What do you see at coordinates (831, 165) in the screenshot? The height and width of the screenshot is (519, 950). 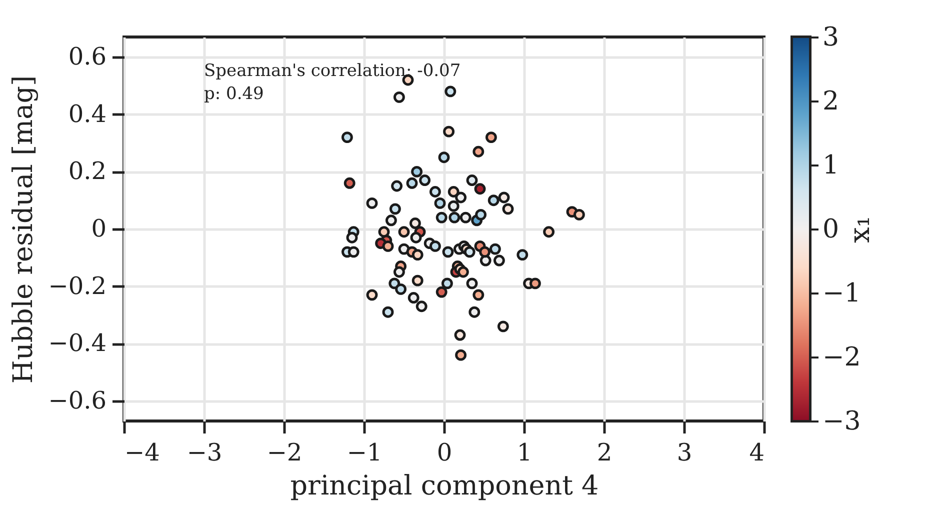 I see `color-bar-label: 1` at bounding box center [831, 165].